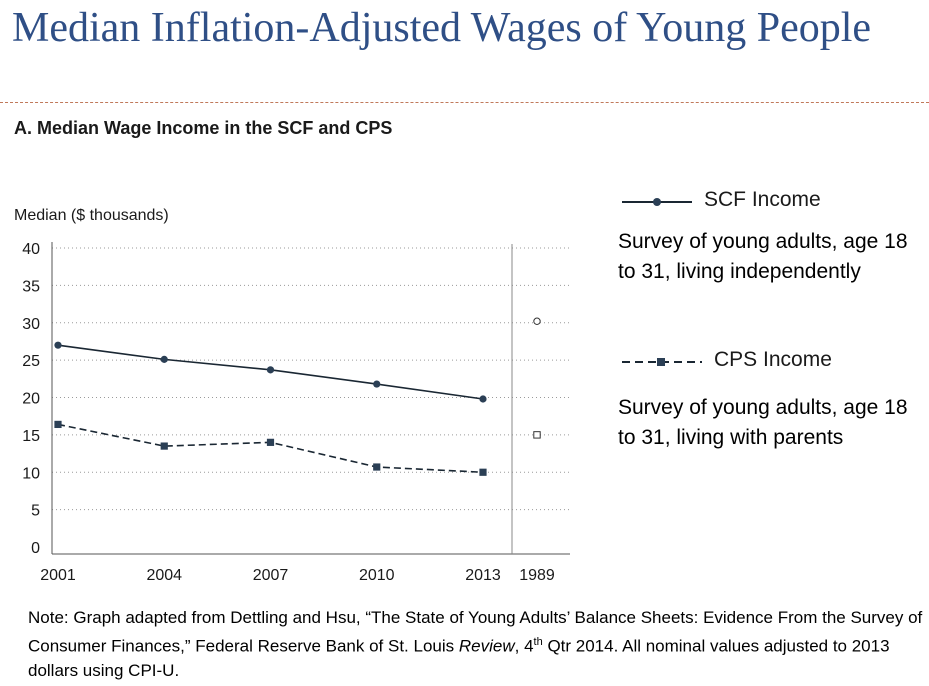 Image resolution: width=929 pixels, height=686 pixels. What do you see at coordinates (538, 642) in the screenshot?
I see `source-note-sup: th` at bounding box center [538, 642].